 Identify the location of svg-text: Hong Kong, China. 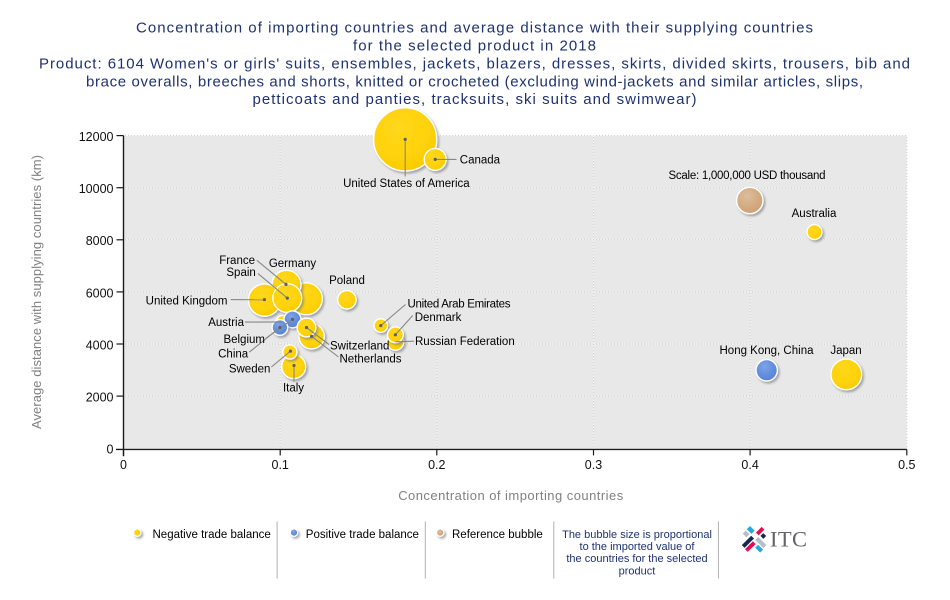
(767, 351).